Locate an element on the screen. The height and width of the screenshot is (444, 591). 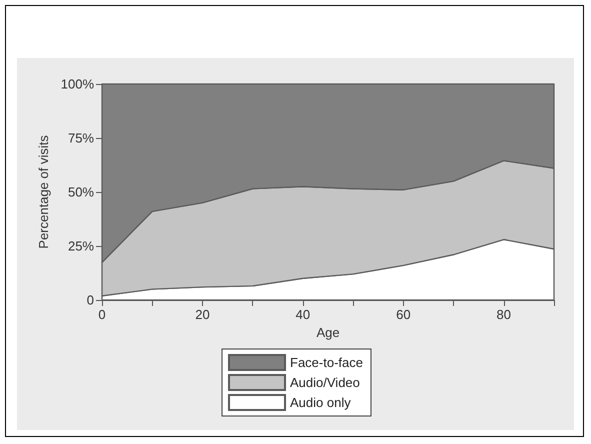
y-tick-label: 0 is located at coordinates (90, 300).